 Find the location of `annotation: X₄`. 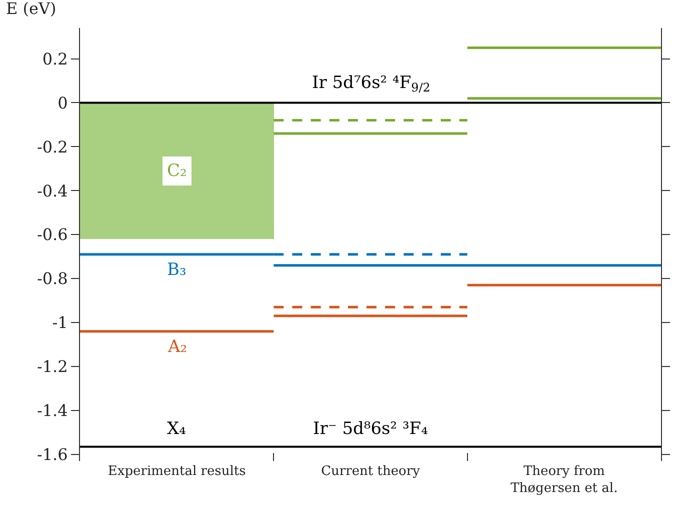

annotation: X₄ is located at coordinates (176, 429).